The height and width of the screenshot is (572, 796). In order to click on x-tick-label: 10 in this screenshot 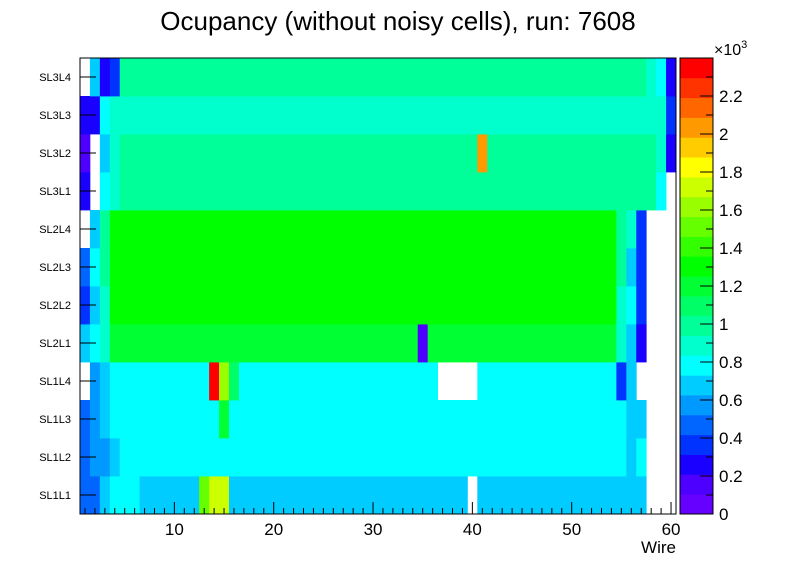, I will do `click(174, 529)`.